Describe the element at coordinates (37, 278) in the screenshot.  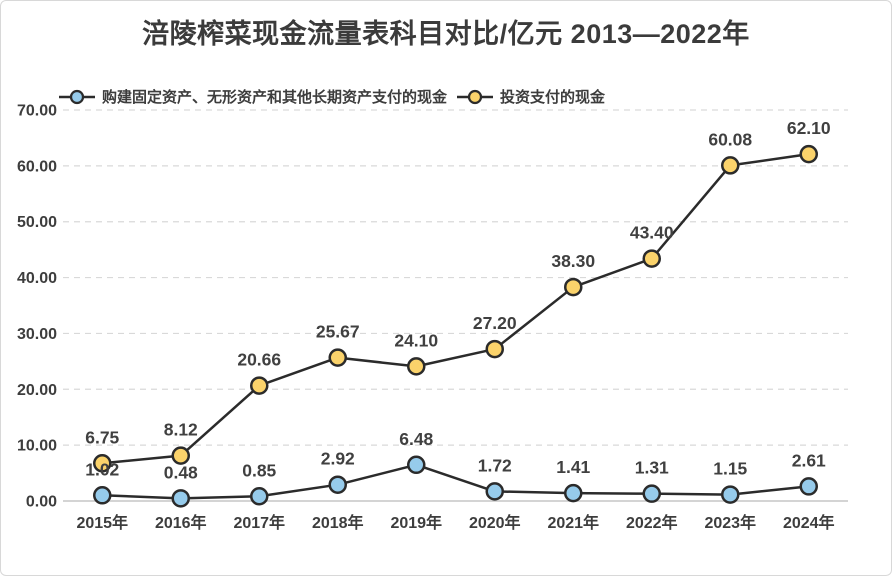
I see `y-tick-label: 40.00` at that location.